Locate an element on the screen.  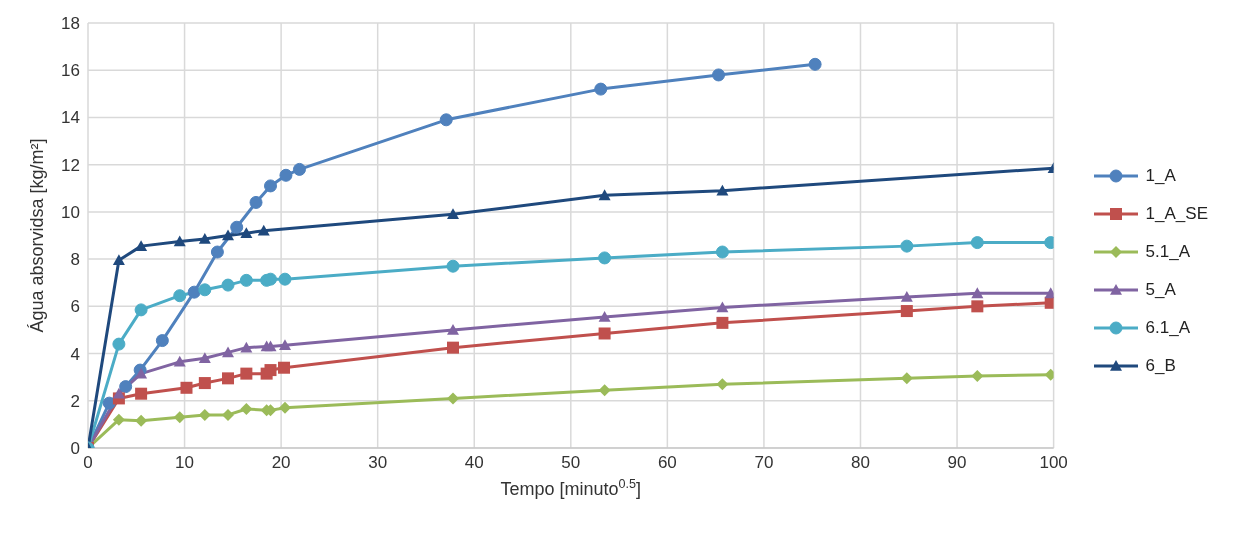
legend-label: 6.1_A is located at coordinates (1168, 327).